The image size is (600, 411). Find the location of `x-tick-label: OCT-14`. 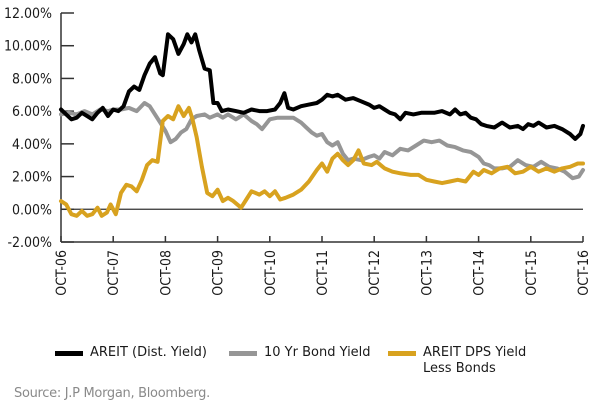

x-tick-label: OCT-14 is located at coordinates (480, 273).